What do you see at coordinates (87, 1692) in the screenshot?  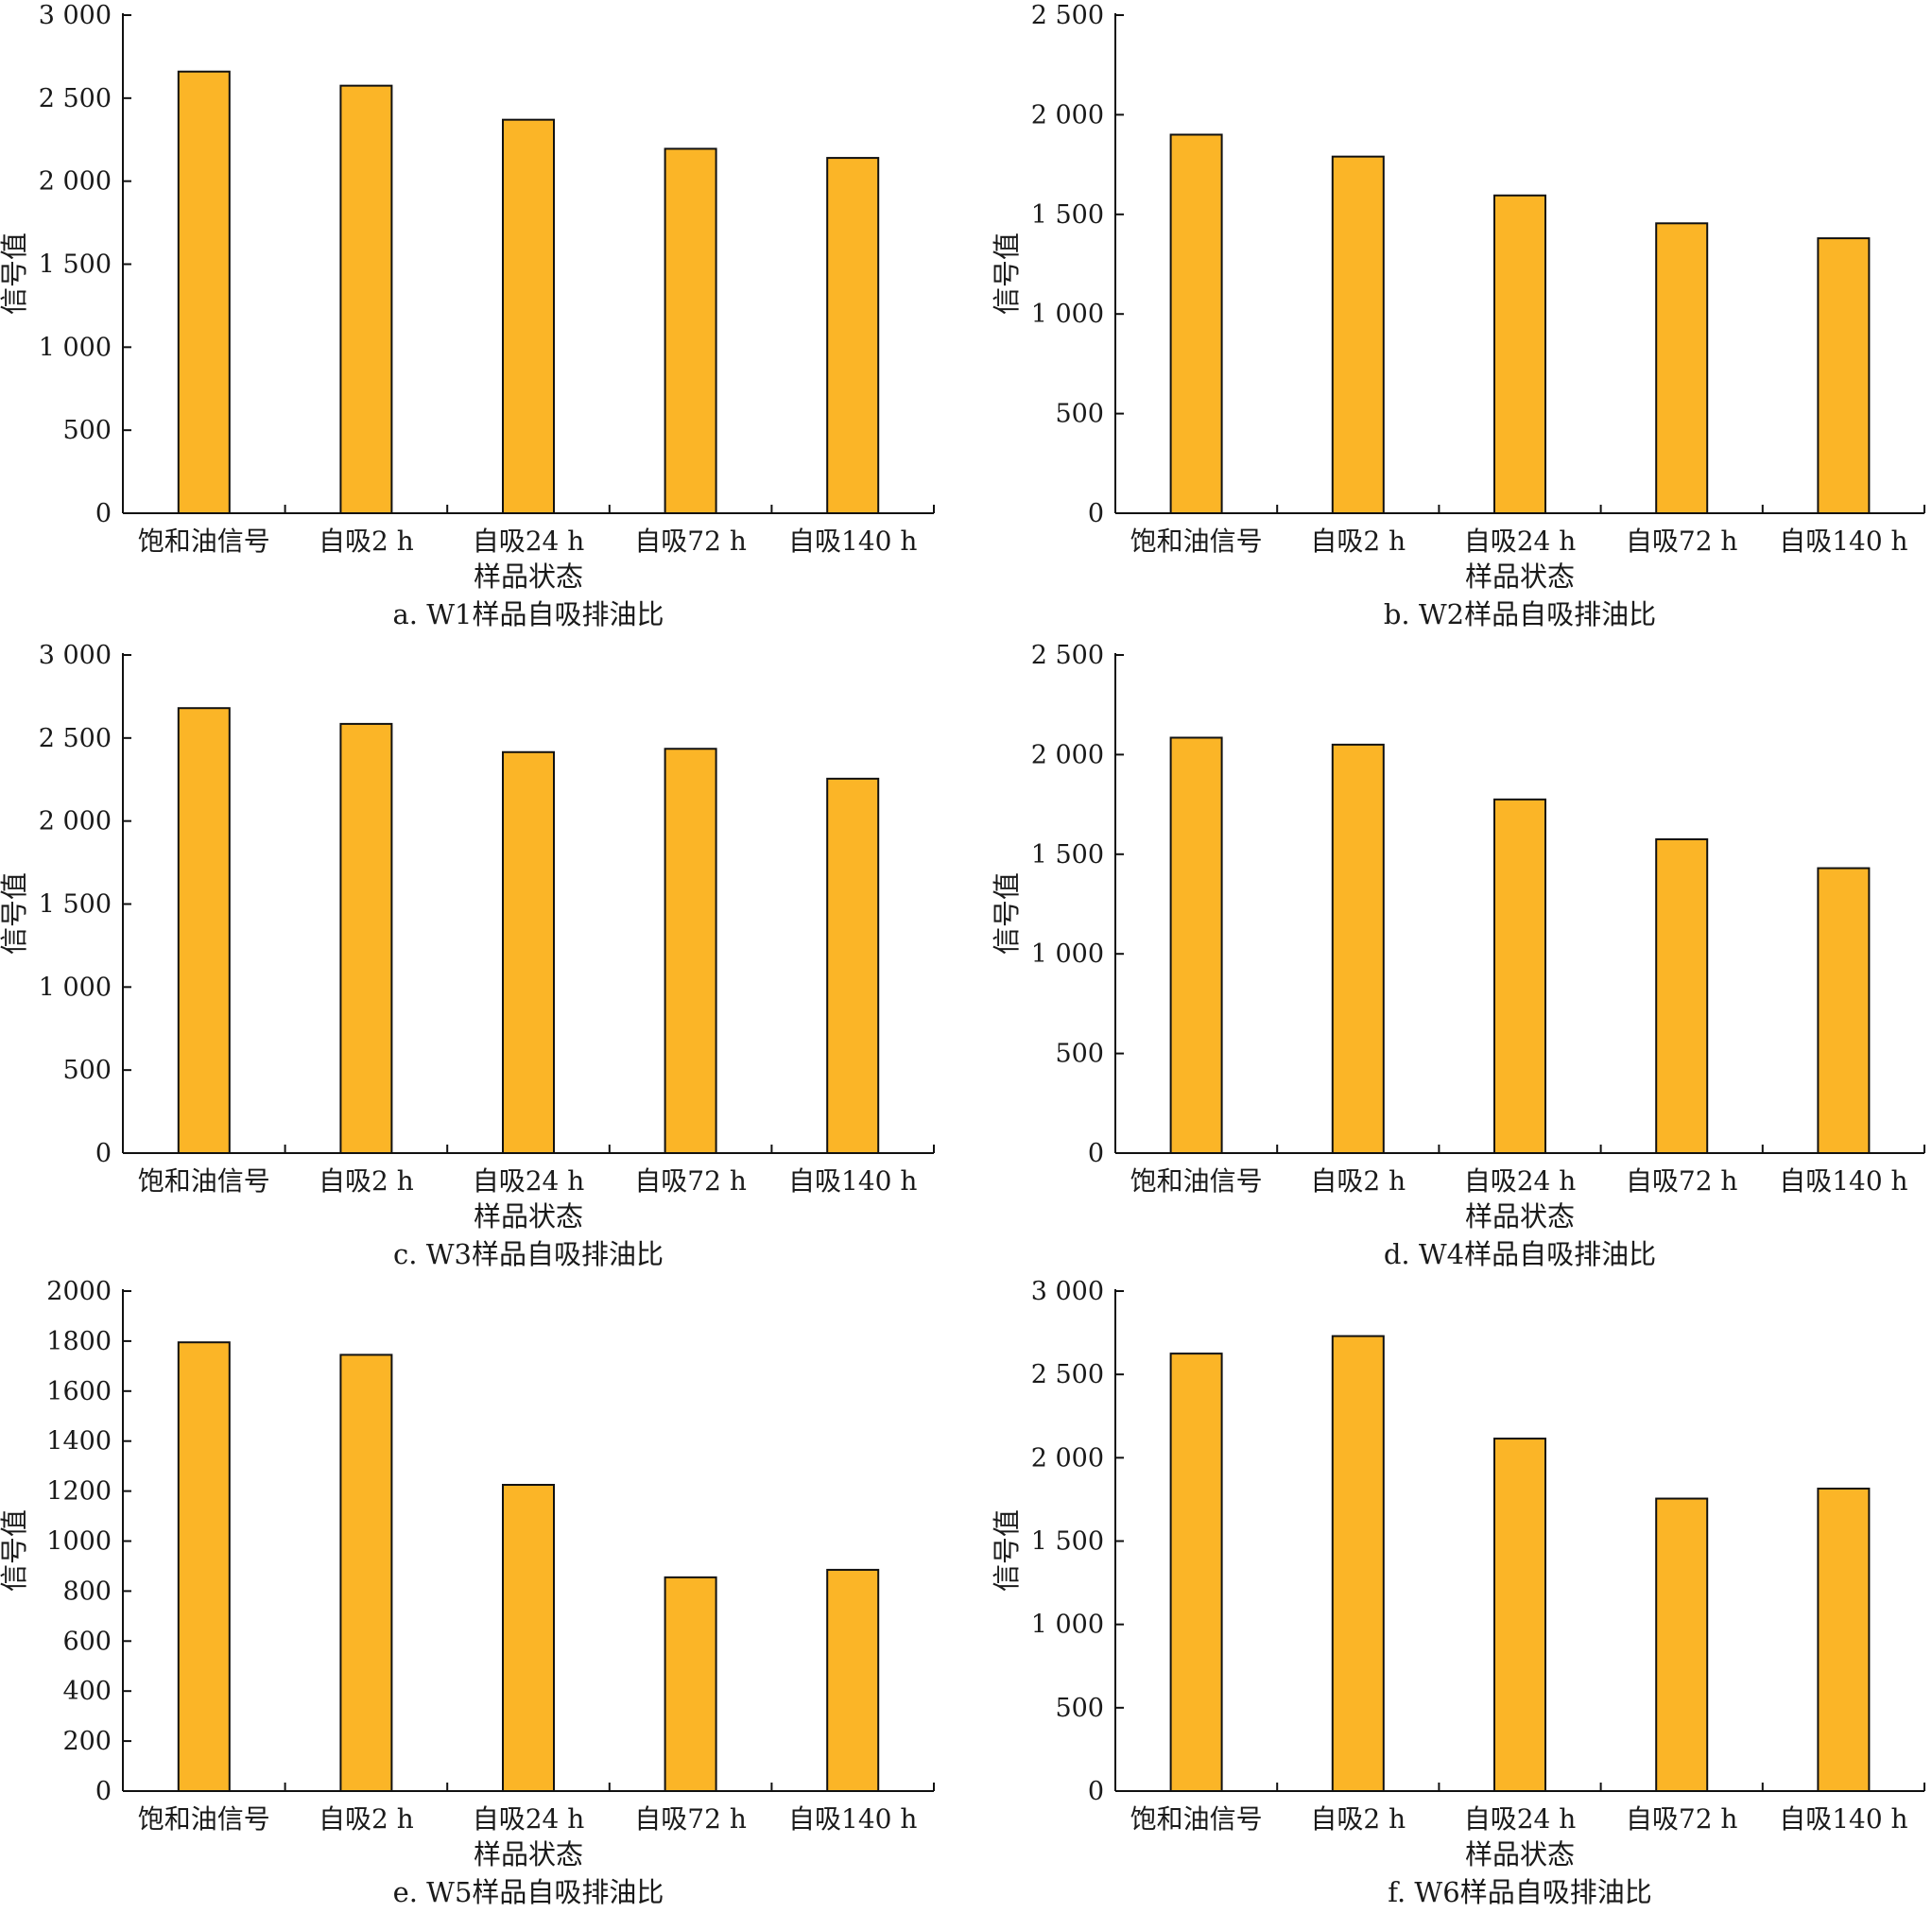 I see `y-tick-label: 400` at bounding box center [87, 1692].